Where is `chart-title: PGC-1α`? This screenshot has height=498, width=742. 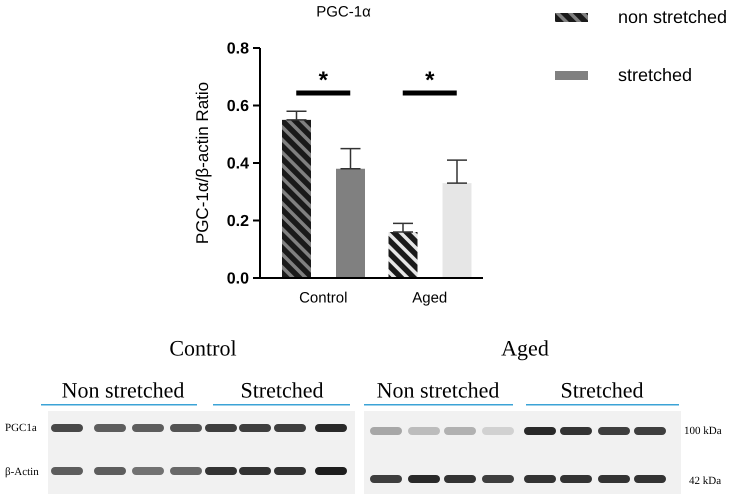 chart-title: PGC-1α is located at coordinates (344, 12).